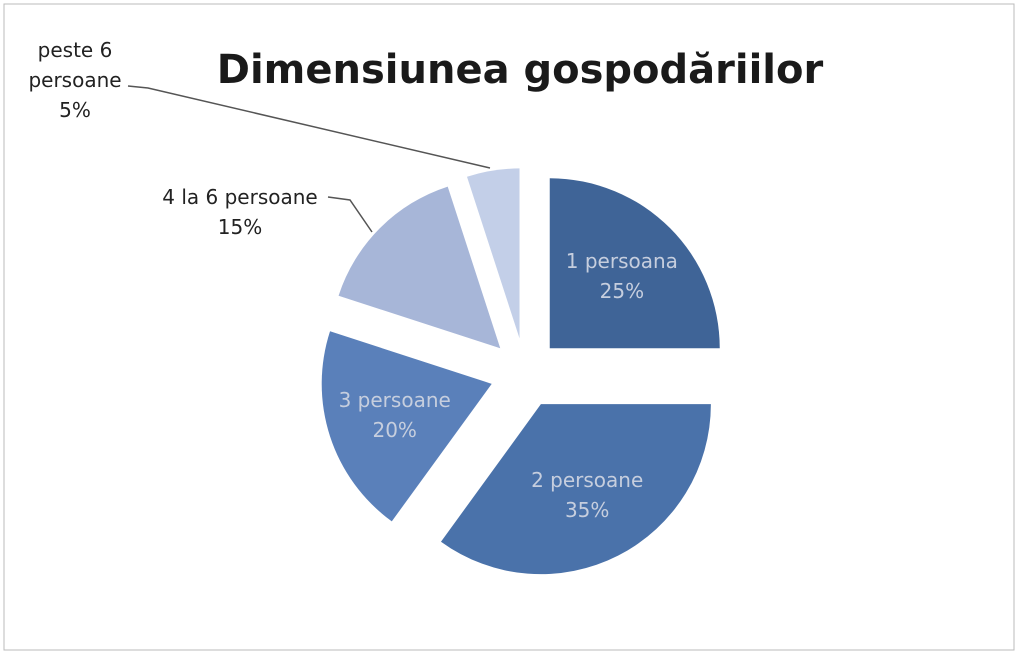 The width and height of the screenshot is (1018, 654). Describe the element at coordinates (621, 261) in the screenshot. I see `category-label: 1 persoana` at that location.